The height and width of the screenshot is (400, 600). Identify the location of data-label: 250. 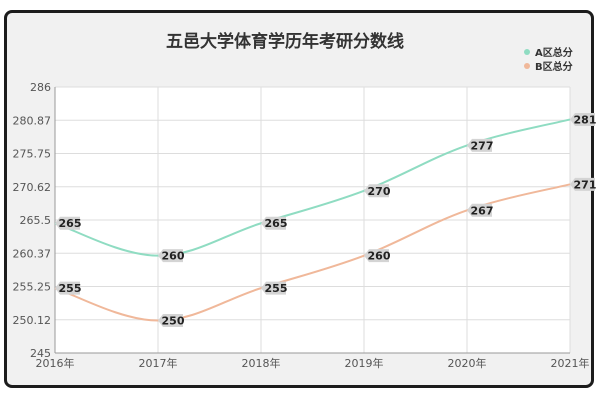
(171, 321).